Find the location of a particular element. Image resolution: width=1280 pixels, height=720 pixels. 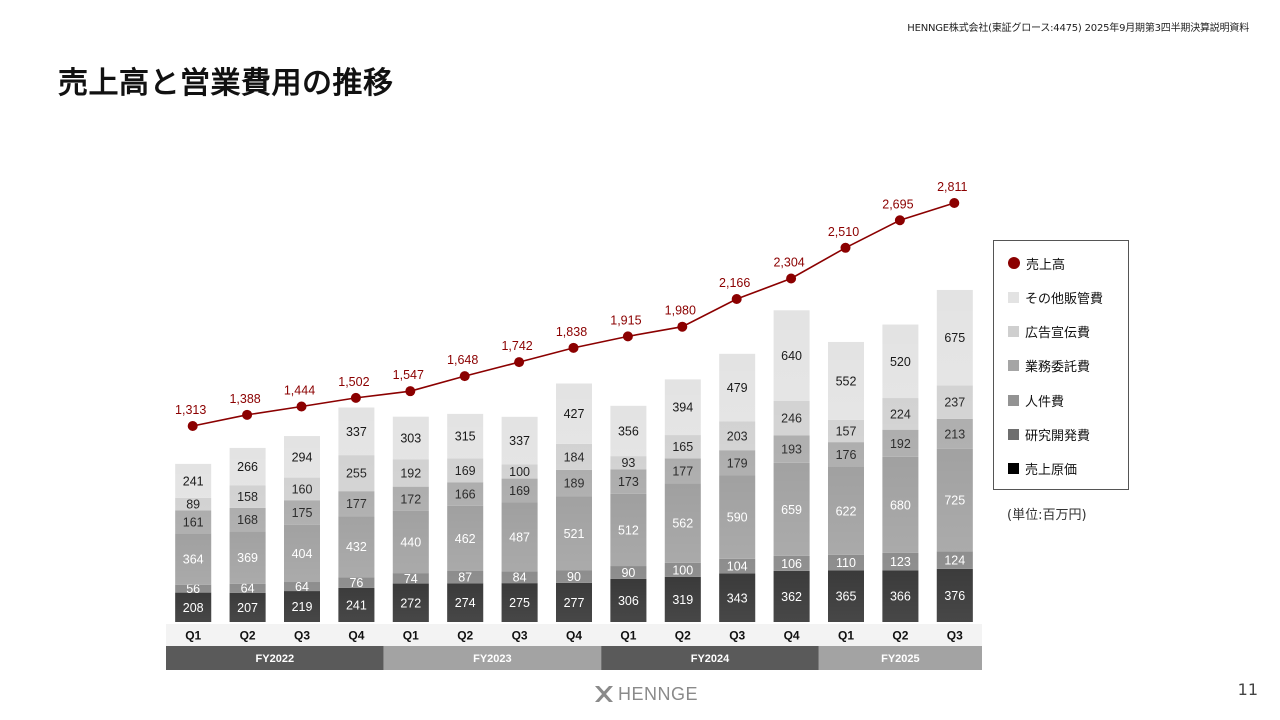

bar-stack-11: 343104590179203479 is located at coordinates (737, 487).